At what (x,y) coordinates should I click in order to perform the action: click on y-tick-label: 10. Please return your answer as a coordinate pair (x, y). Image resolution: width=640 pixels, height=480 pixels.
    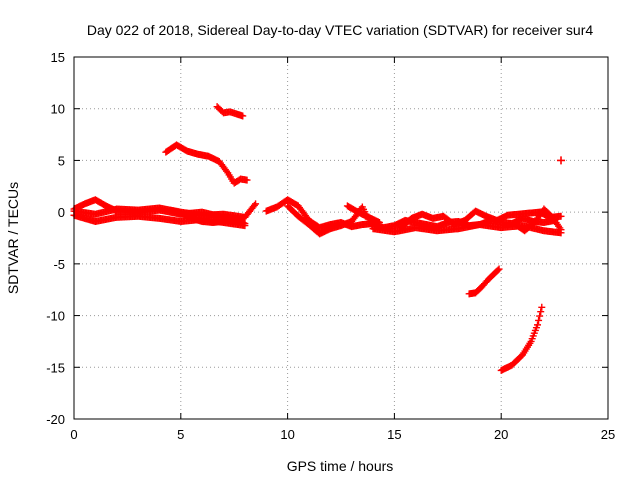
    Looking at the image, I should click on (58, 109).